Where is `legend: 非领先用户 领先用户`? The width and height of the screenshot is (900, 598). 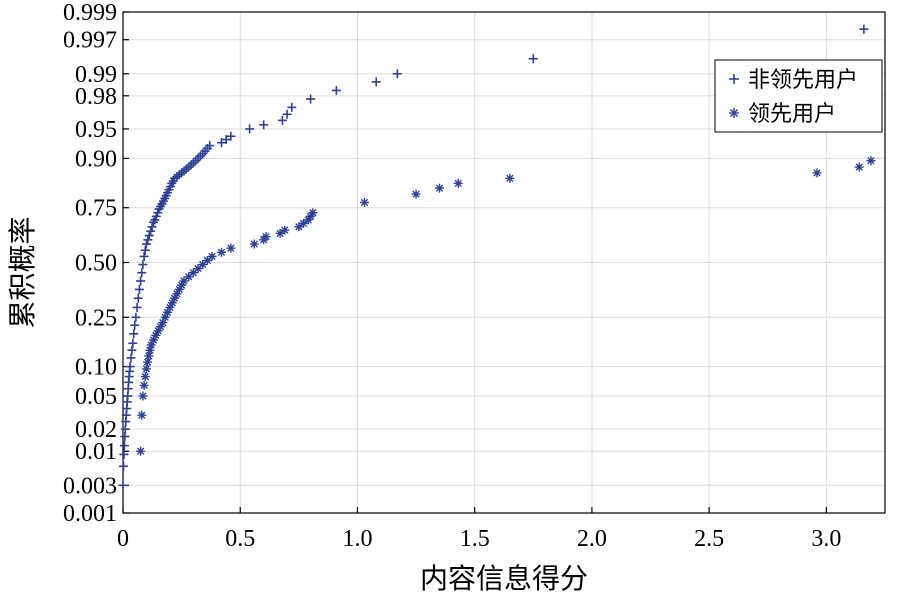
legend: 非领先用户 领先用户 is located at coordinates (798, 96).